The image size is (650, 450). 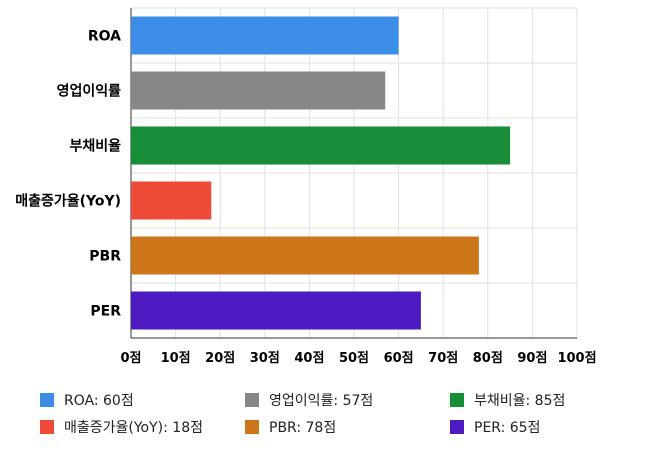 I want to click on legend-label: 영업이익률: 57점, so click(x=321, y=401).